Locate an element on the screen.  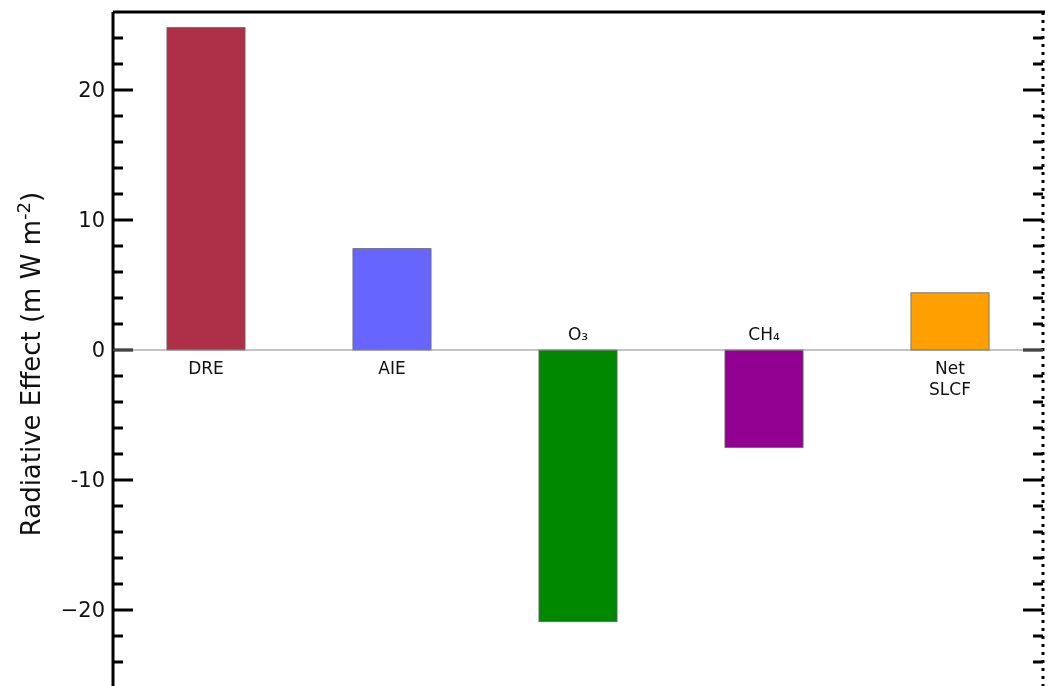
x-tick-label: Net SLCF is located at coordinates (950, 378).